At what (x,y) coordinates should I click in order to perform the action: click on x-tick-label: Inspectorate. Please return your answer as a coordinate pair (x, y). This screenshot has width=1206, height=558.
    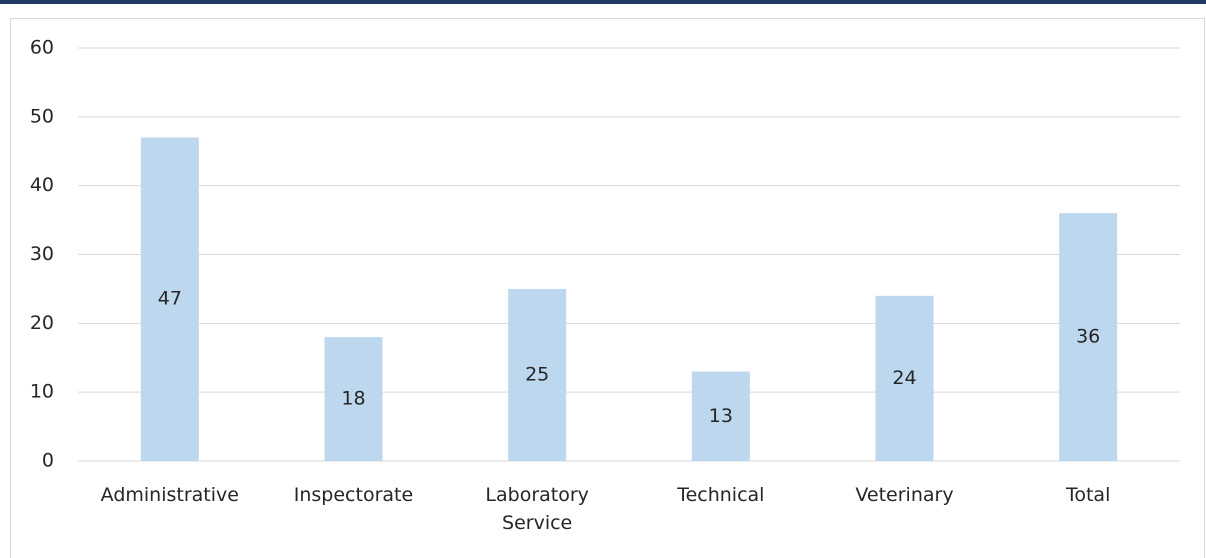
    Looking at the image, I should click on (353, 495).